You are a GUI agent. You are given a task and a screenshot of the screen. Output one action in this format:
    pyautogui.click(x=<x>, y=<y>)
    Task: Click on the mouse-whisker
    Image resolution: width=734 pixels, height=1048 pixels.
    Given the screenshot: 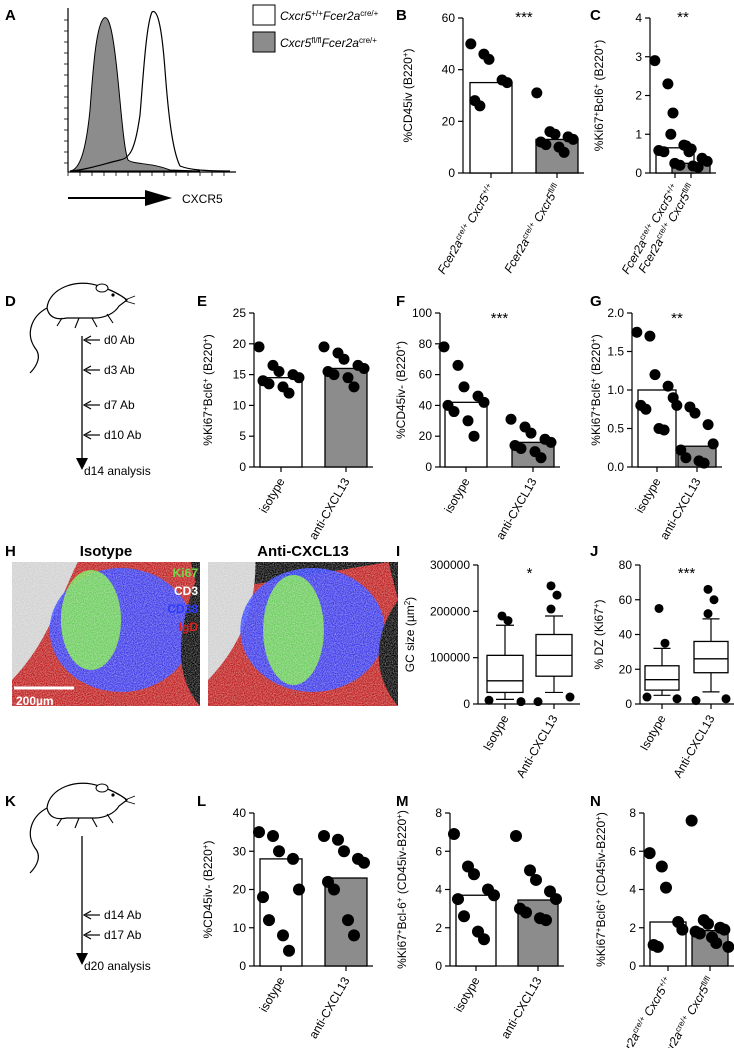 What is the action you would take?
    pyautogui.click(x=130, y=298)
    